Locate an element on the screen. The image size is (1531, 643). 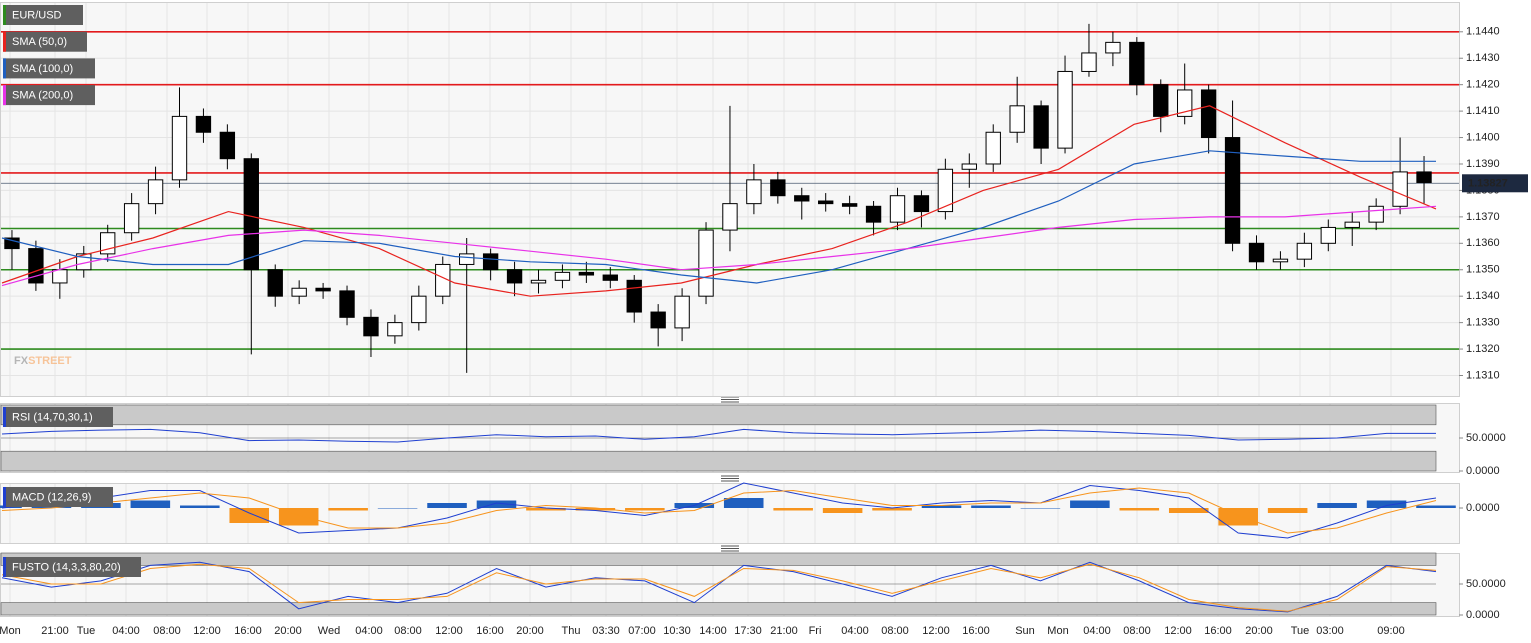
y-tick-label: 1.1420 is located at coordinates (1483, 85).